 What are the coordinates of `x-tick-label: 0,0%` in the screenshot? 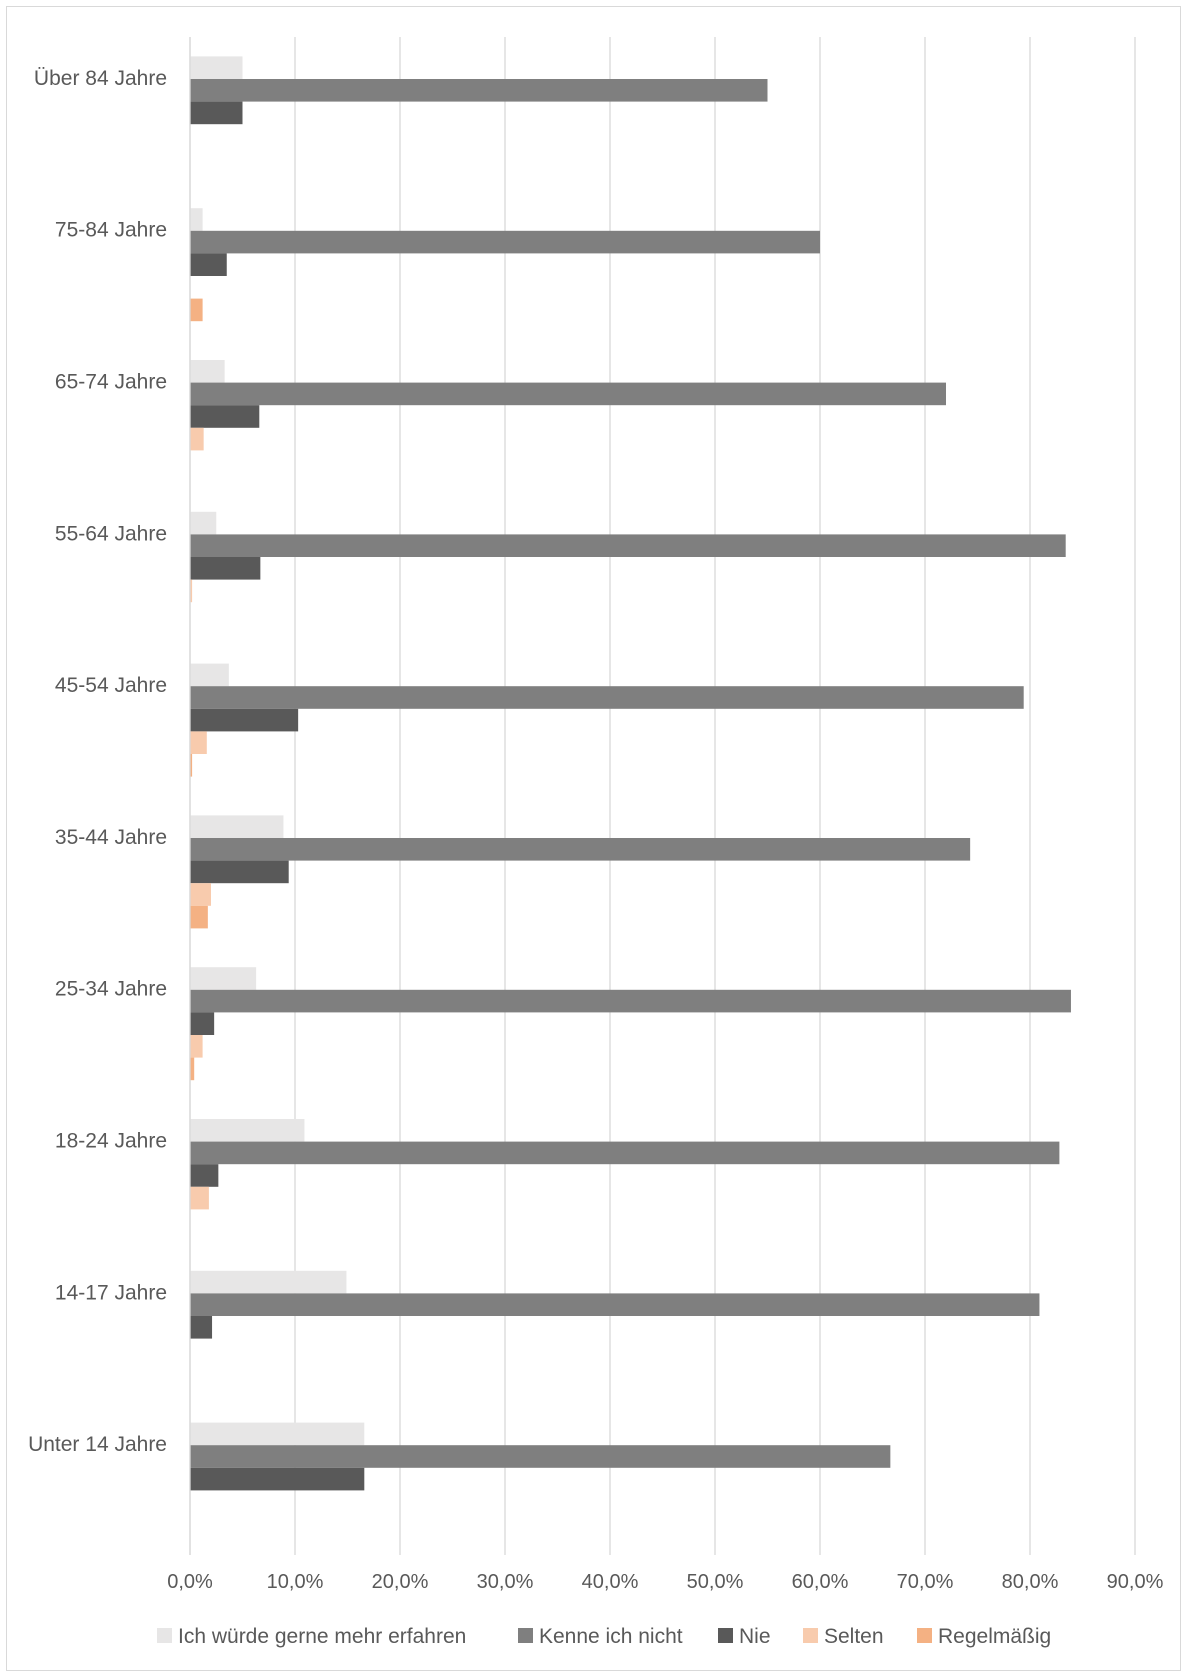 It's located at (190, 1582).